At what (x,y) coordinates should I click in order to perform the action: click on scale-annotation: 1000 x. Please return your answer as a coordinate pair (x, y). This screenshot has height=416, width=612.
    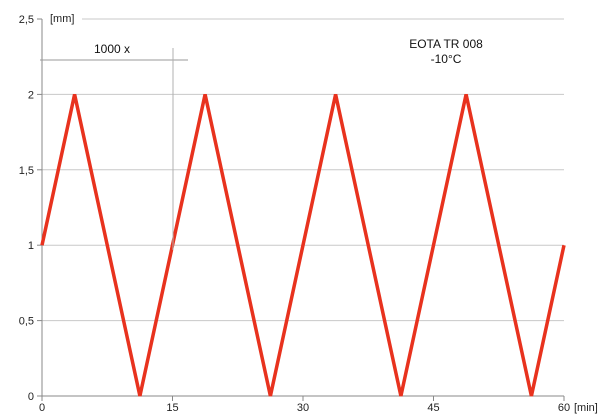
    Looking at the image, I should click on (114, 146).